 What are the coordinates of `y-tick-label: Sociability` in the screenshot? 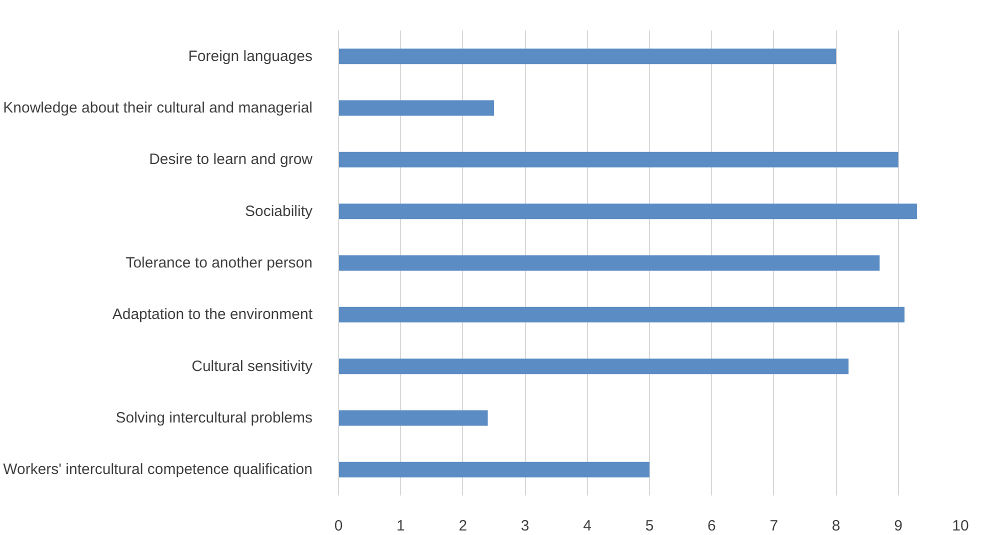 It's located at (278, 211).